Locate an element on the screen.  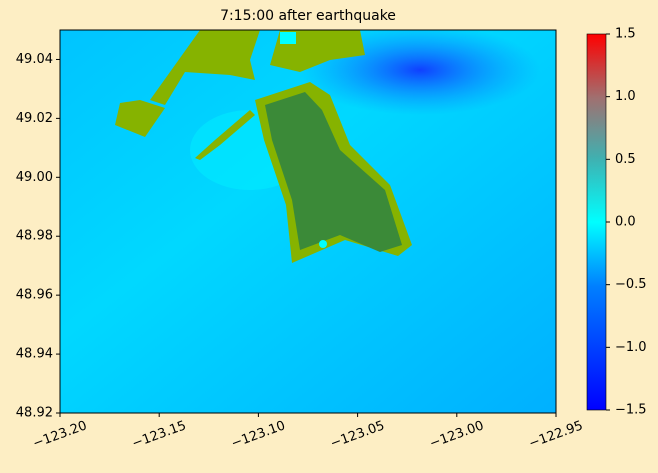
colorbar-tick-label: 0.5 is located at coordinates (625, 159).